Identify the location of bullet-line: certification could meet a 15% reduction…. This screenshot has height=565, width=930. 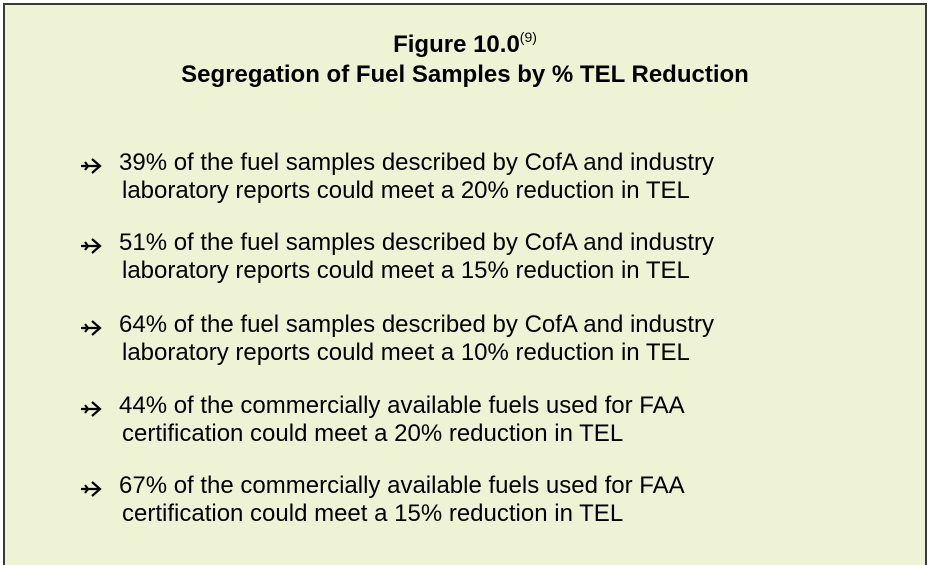
(373, 513).